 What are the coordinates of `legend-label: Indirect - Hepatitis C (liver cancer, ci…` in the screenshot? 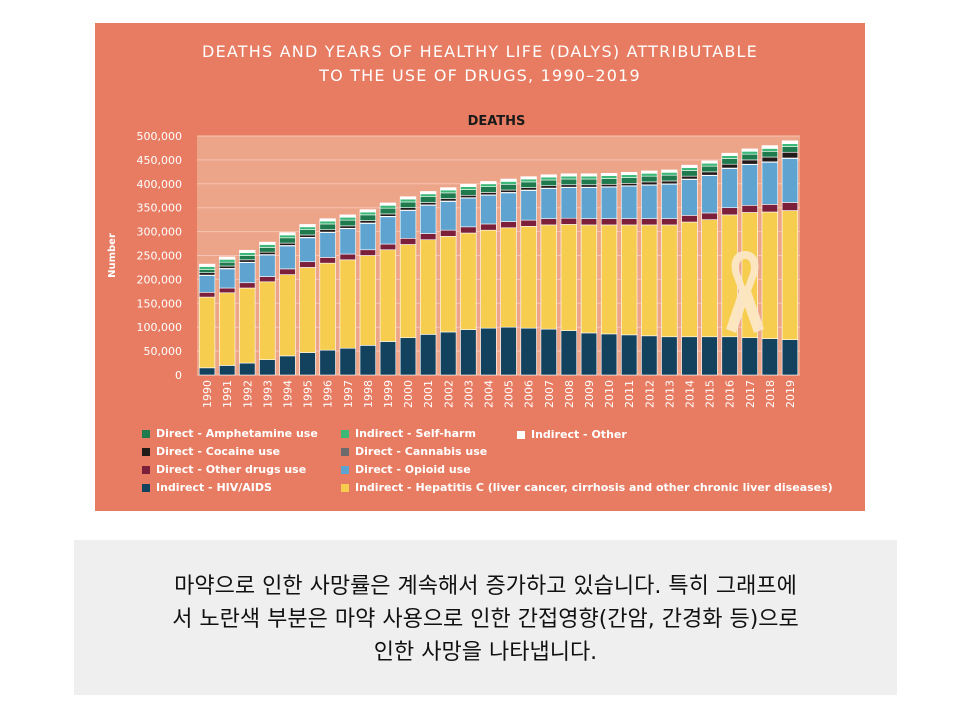 It's located at (594, 487).